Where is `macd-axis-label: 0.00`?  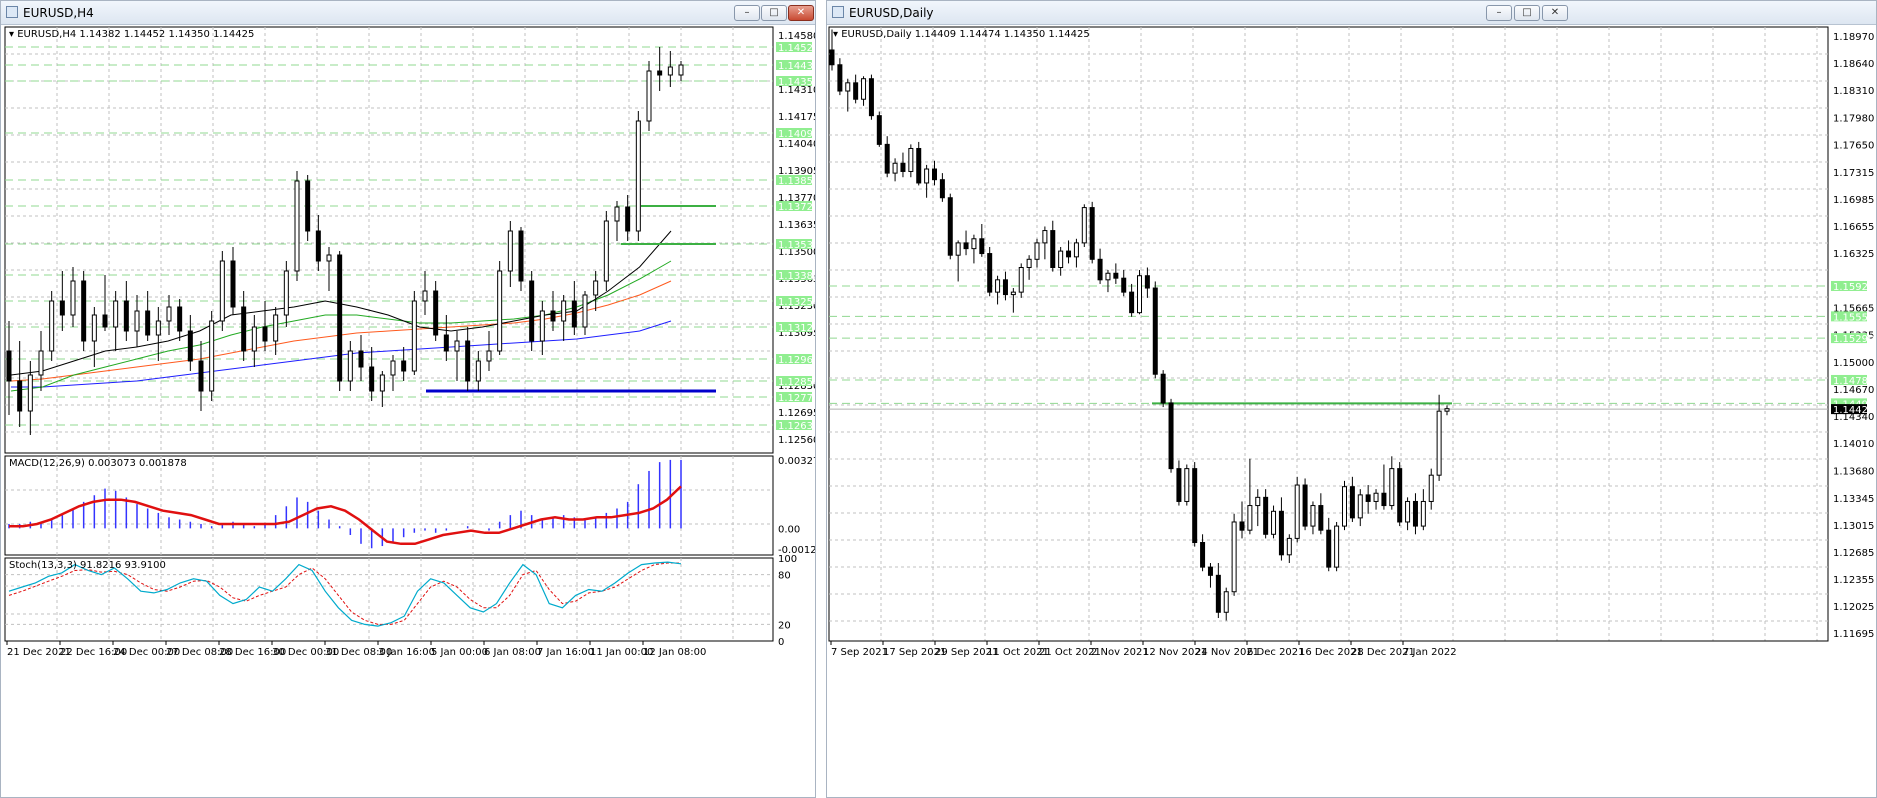
macd-axis-label: 0.00 is located at coordinates (789, 529).